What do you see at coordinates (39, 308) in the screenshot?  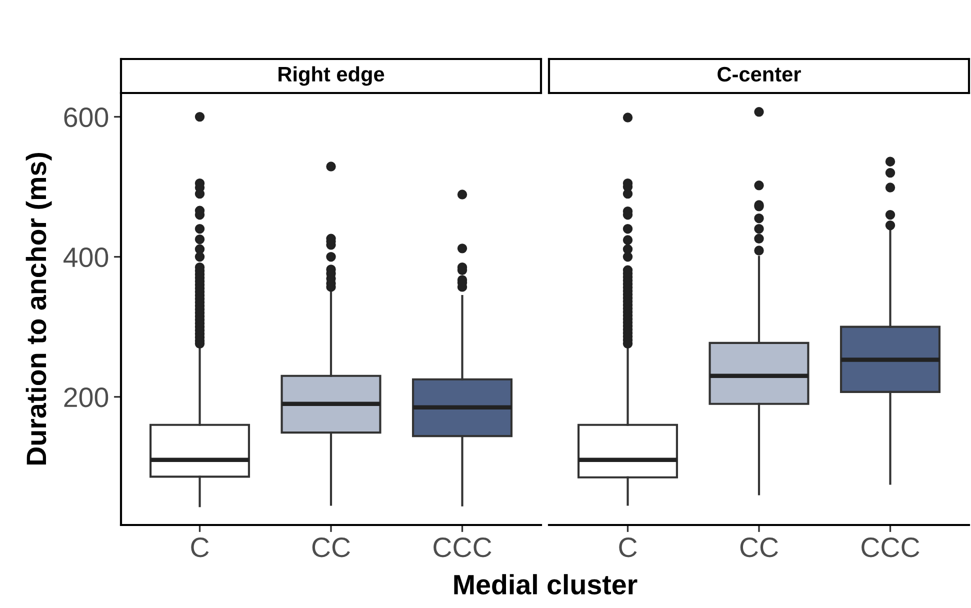 I see `y-axis-title: Duration to anchor (ms)` at bounding box center [39, 308].